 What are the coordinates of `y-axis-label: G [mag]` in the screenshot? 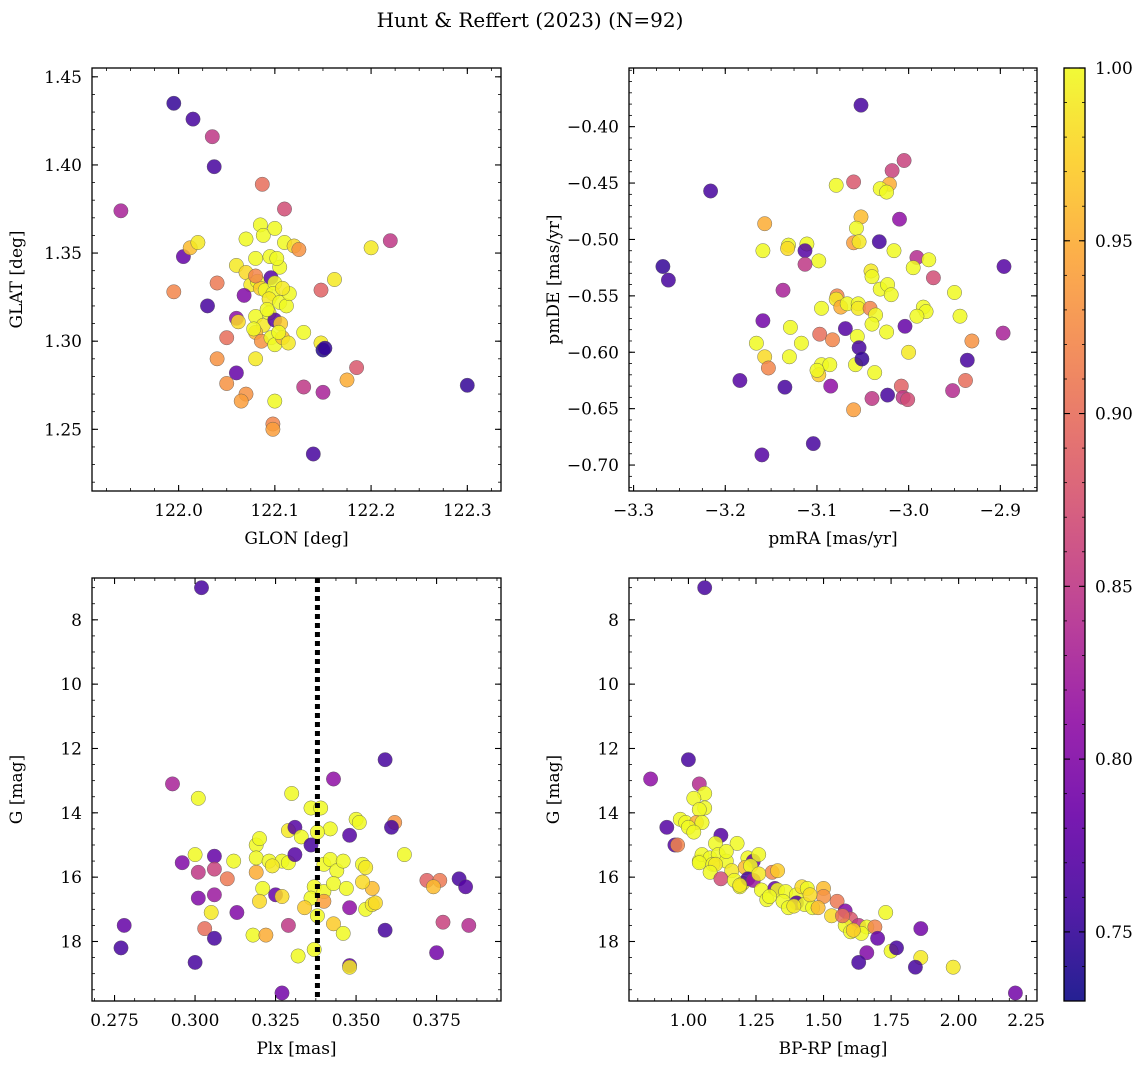 It's located at (554, 789).